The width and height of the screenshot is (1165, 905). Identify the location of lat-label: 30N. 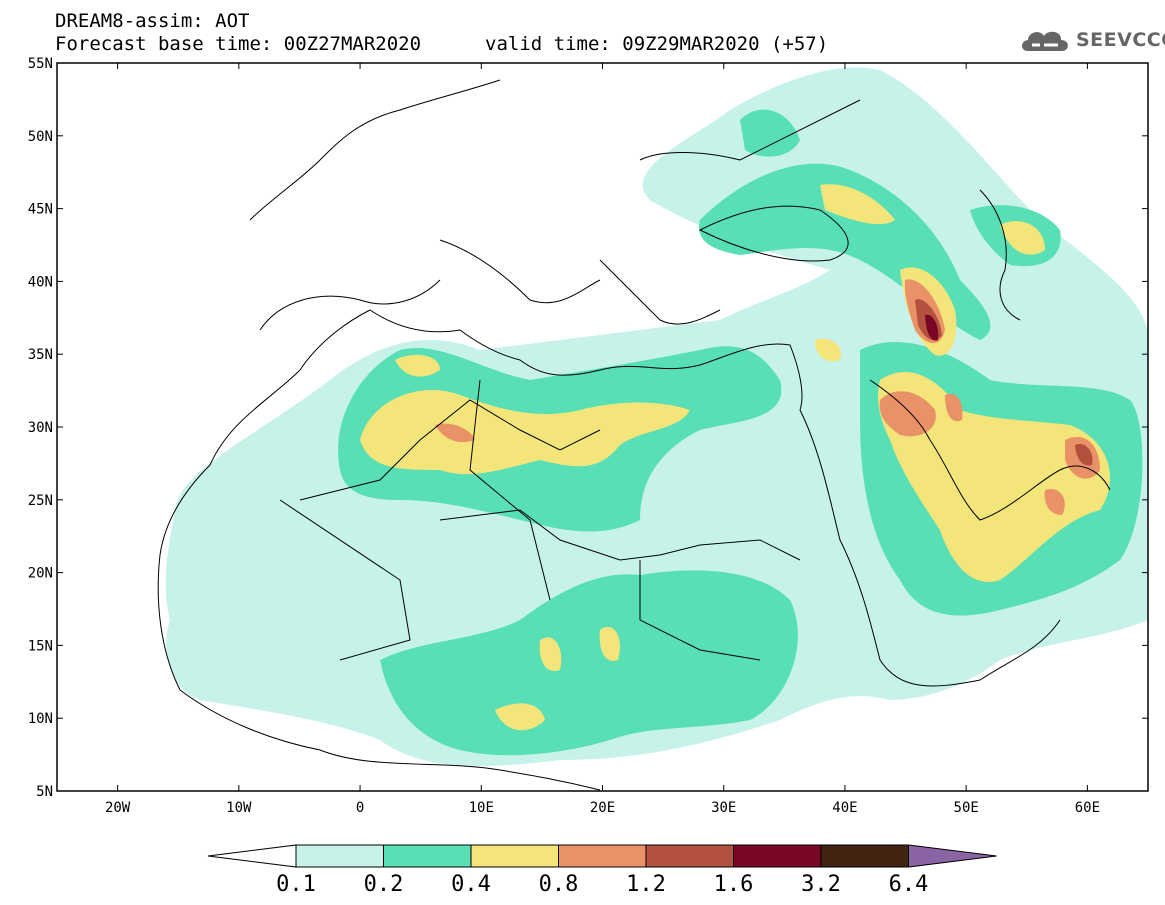
(40, 428).